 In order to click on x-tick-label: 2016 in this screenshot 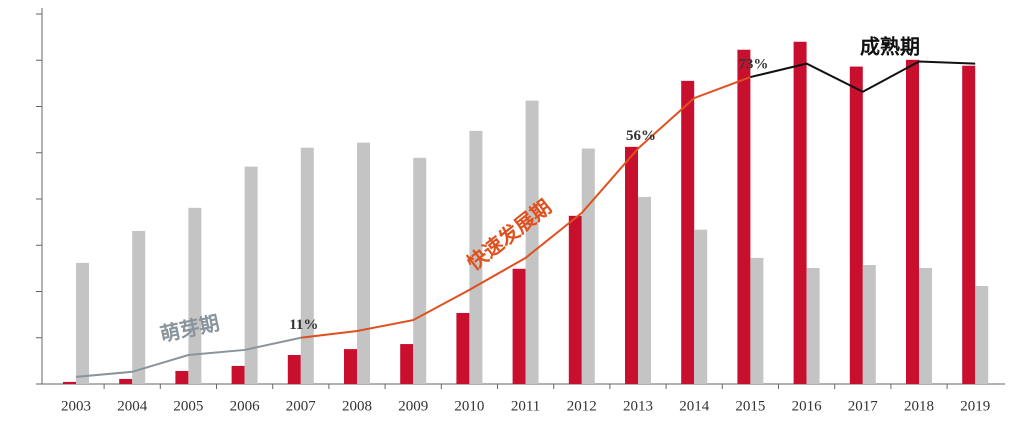, I will do `click(807, 406)`.